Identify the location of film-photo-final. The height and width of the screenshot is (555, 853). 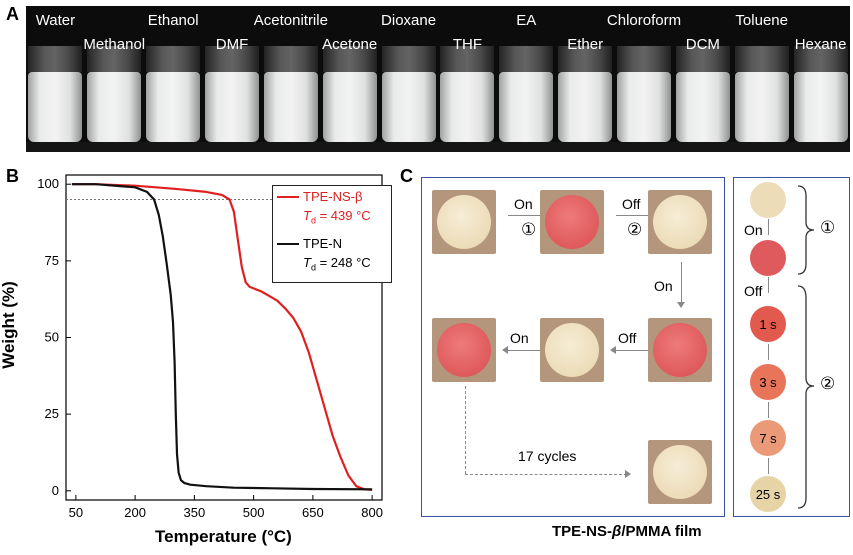
(680, 472).